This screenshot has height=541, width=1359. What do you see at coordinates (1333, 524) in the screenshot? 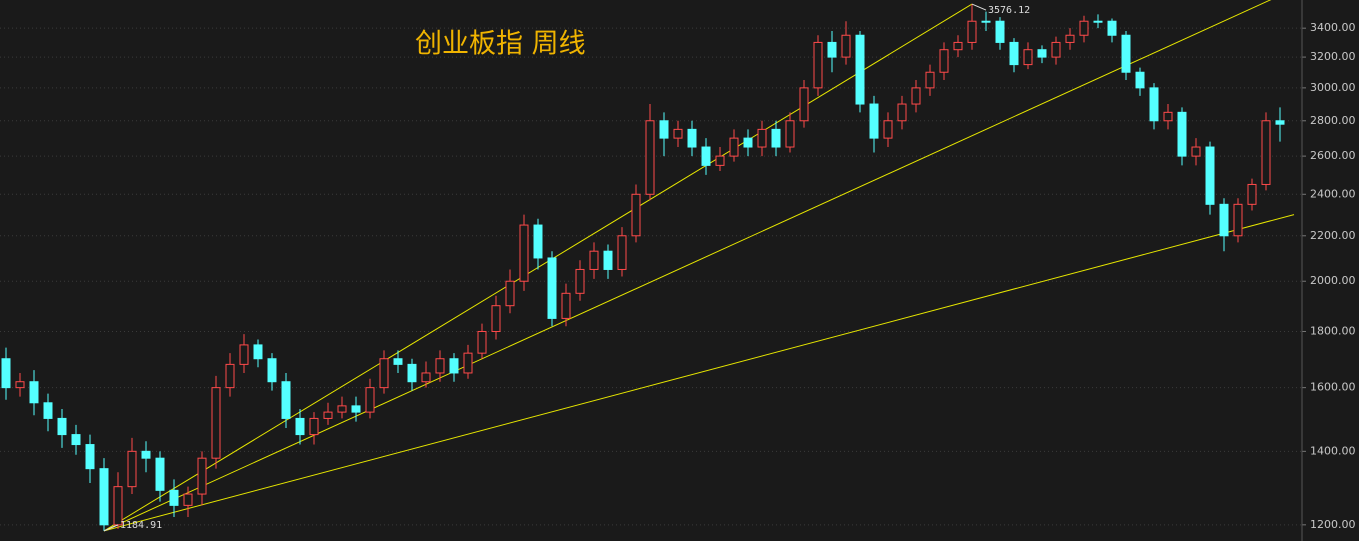
I see `y-tick-label: 1200.00` at bounding box center [1333, 524].